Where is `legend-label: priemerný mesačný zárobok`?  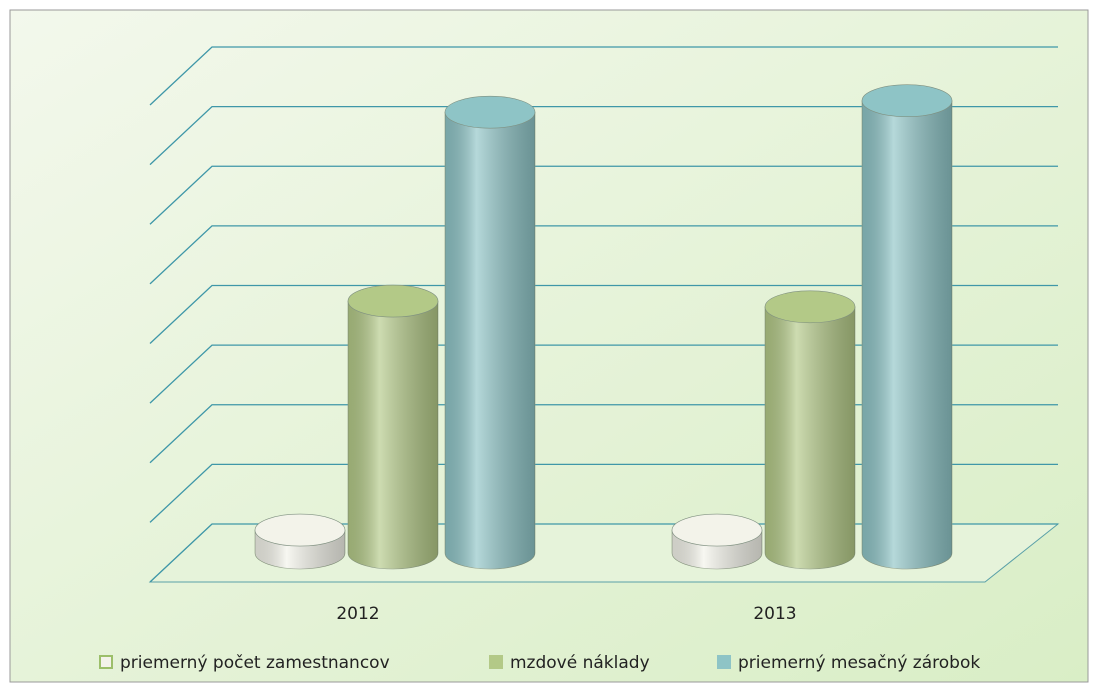
legend-label: priemerný mesačný zárobok is located at coordinates (859, 663).